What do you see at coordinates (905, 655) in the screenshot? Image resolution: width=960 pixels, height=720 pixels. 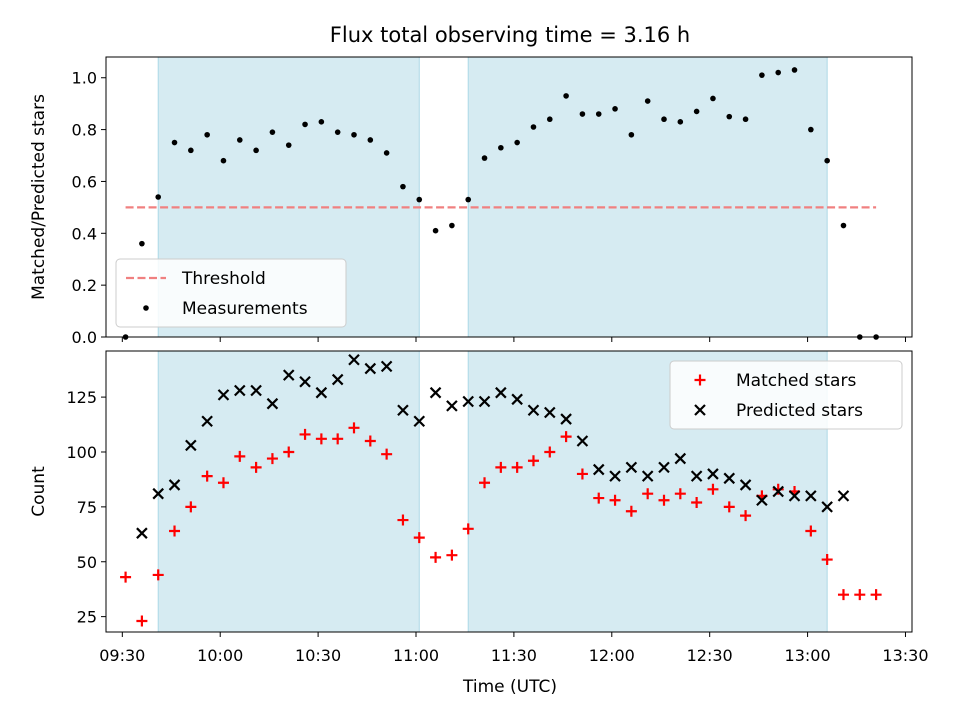 I see `x-tick-label: 13:30` at bounding box center [905, 655].